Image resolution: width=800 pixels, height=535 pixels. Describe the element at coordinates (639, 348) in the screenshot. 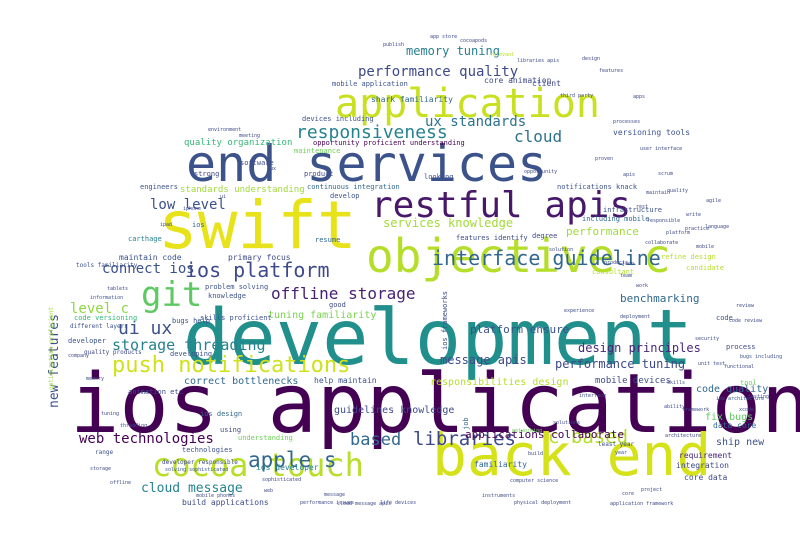

I see `word-design-principles: design principles` at that location.